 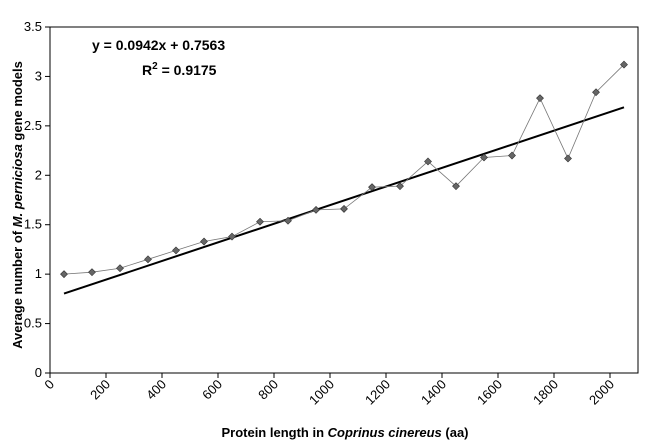 What do you see at coordinates (156, 390) in the screenshot?
I see `x-tick-label: 400` at bounding box center [156, 390].